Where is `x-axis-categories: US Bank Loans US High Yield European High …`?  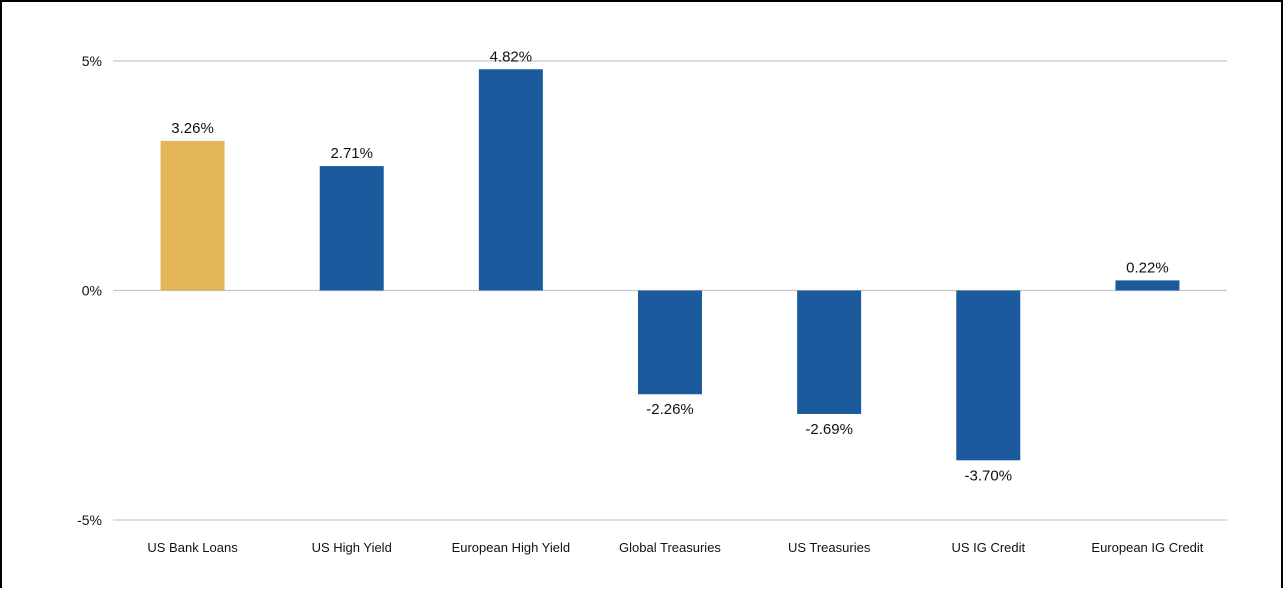 x-axis-categories: US Bank Loans US High Yield European High … is located at coordinates (675, 547).